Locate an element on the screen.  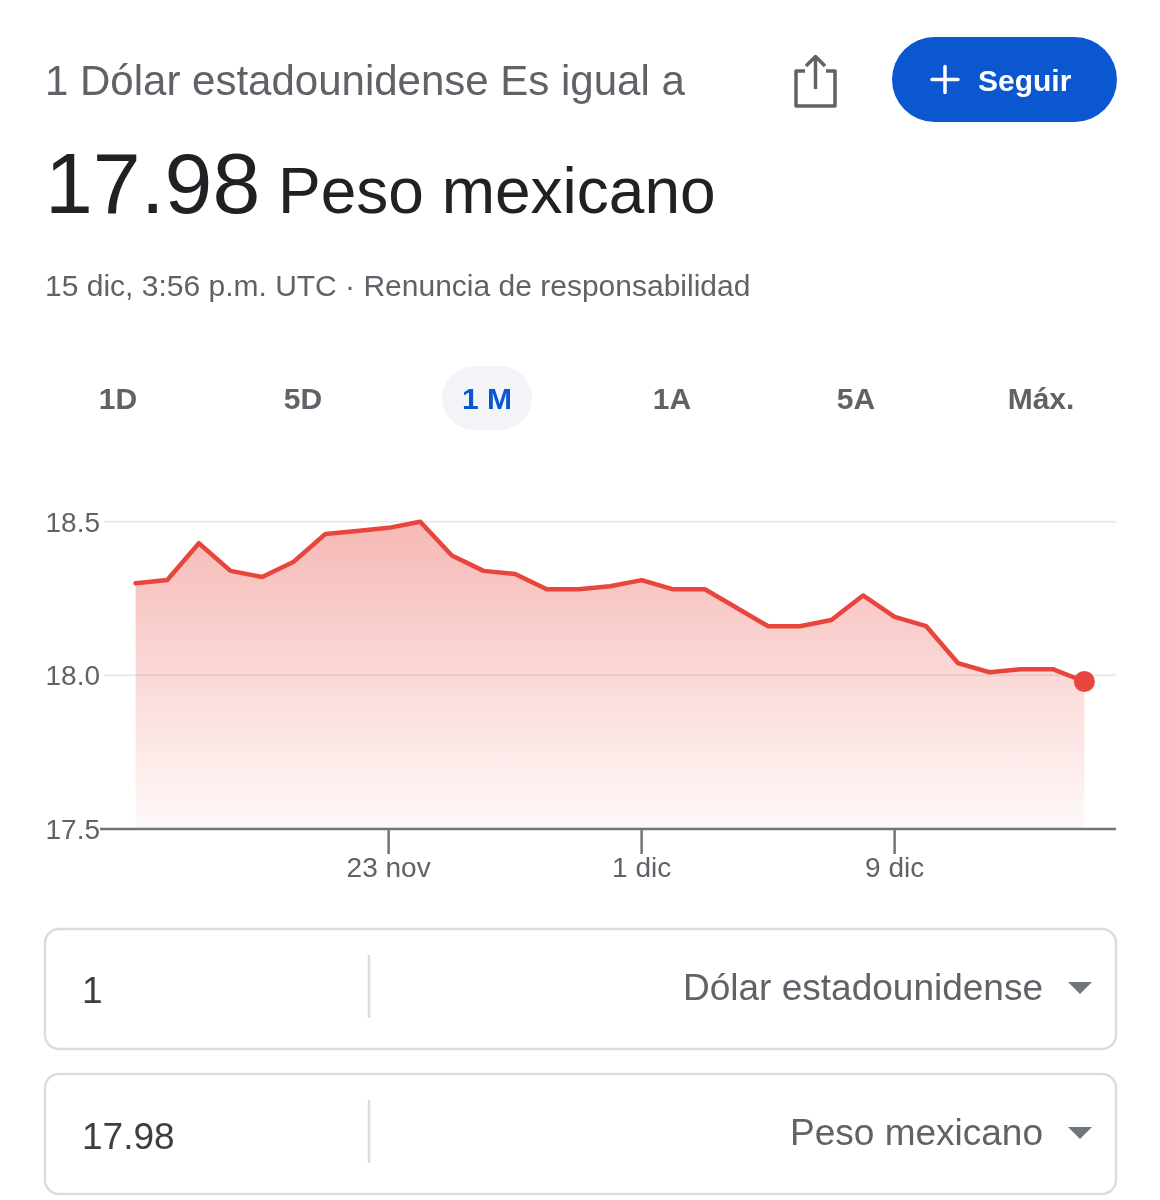
x-tick-label: 9 dic is located at coordinates (895, 867).